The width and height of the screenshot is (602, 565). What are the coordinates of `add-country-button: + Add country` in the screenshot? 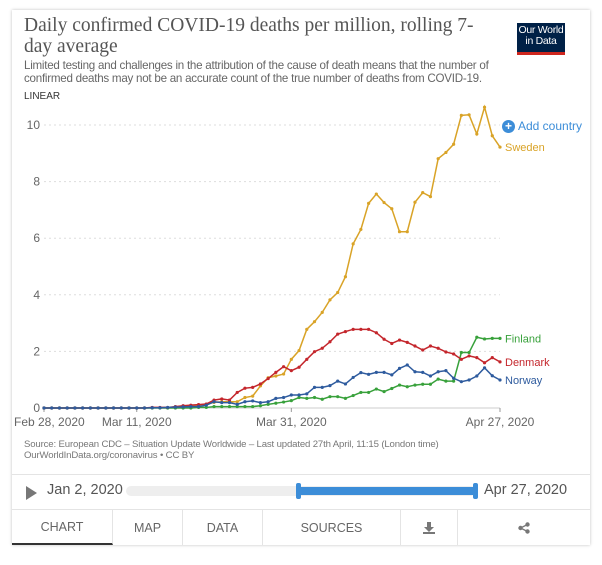 It's located at (542, 126).